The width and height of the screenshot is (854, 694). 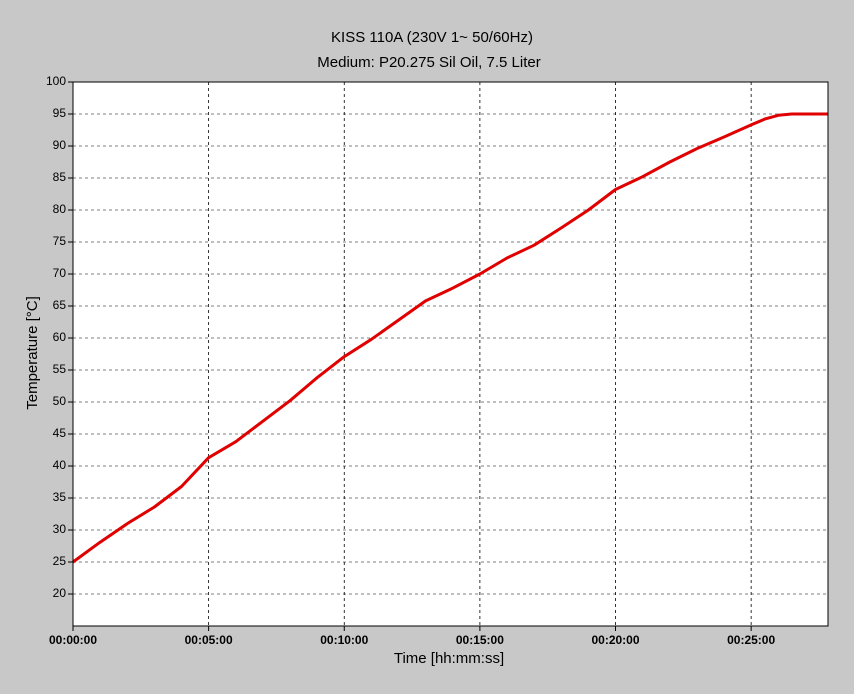 I want to click on y-tick-label: 100, so click(x=56, y=81).